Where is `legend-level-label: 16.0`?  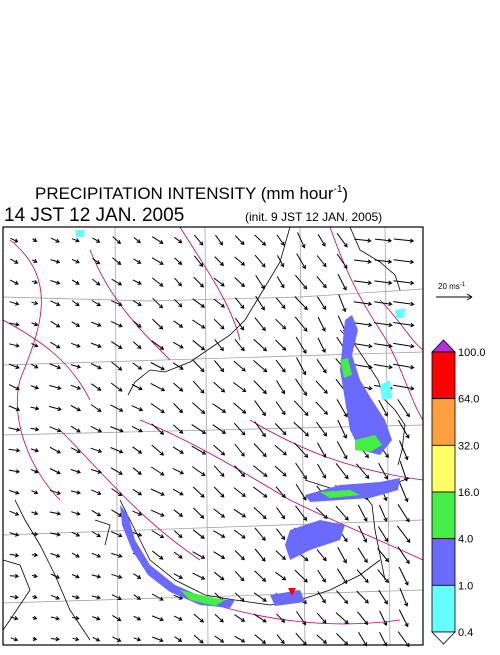 legend-level-label: 16.0 is located at coordinates (468, 493).